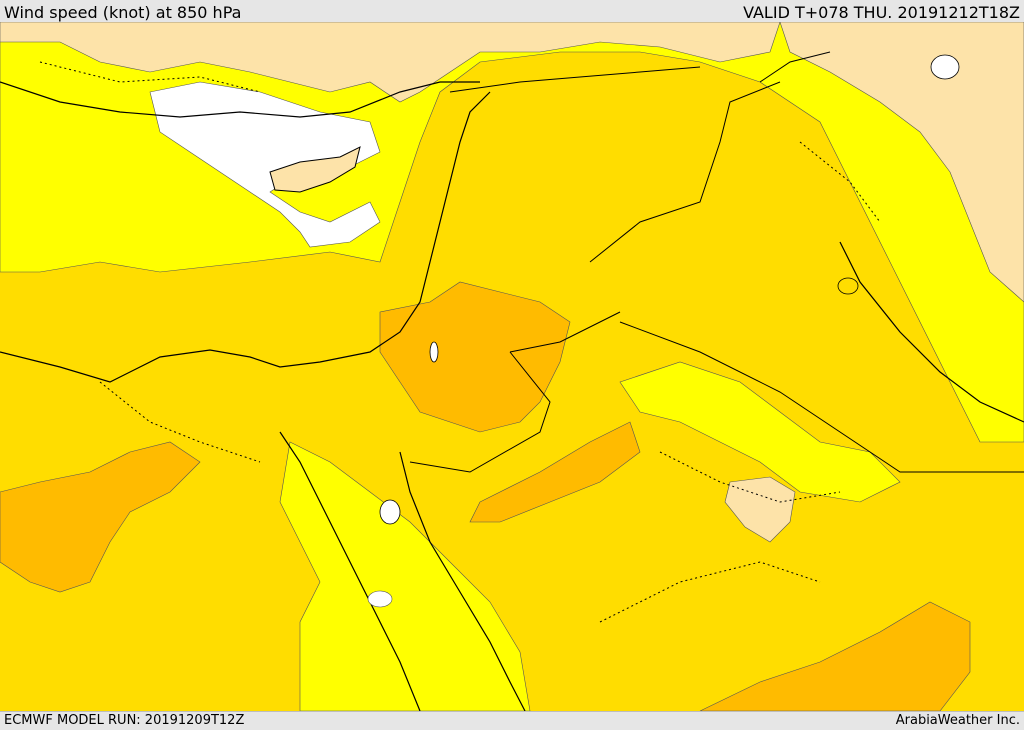  Describe the element at coordinates (390, 62) in the screenshot. I see `wind-band-tan-anatolia` at that location.